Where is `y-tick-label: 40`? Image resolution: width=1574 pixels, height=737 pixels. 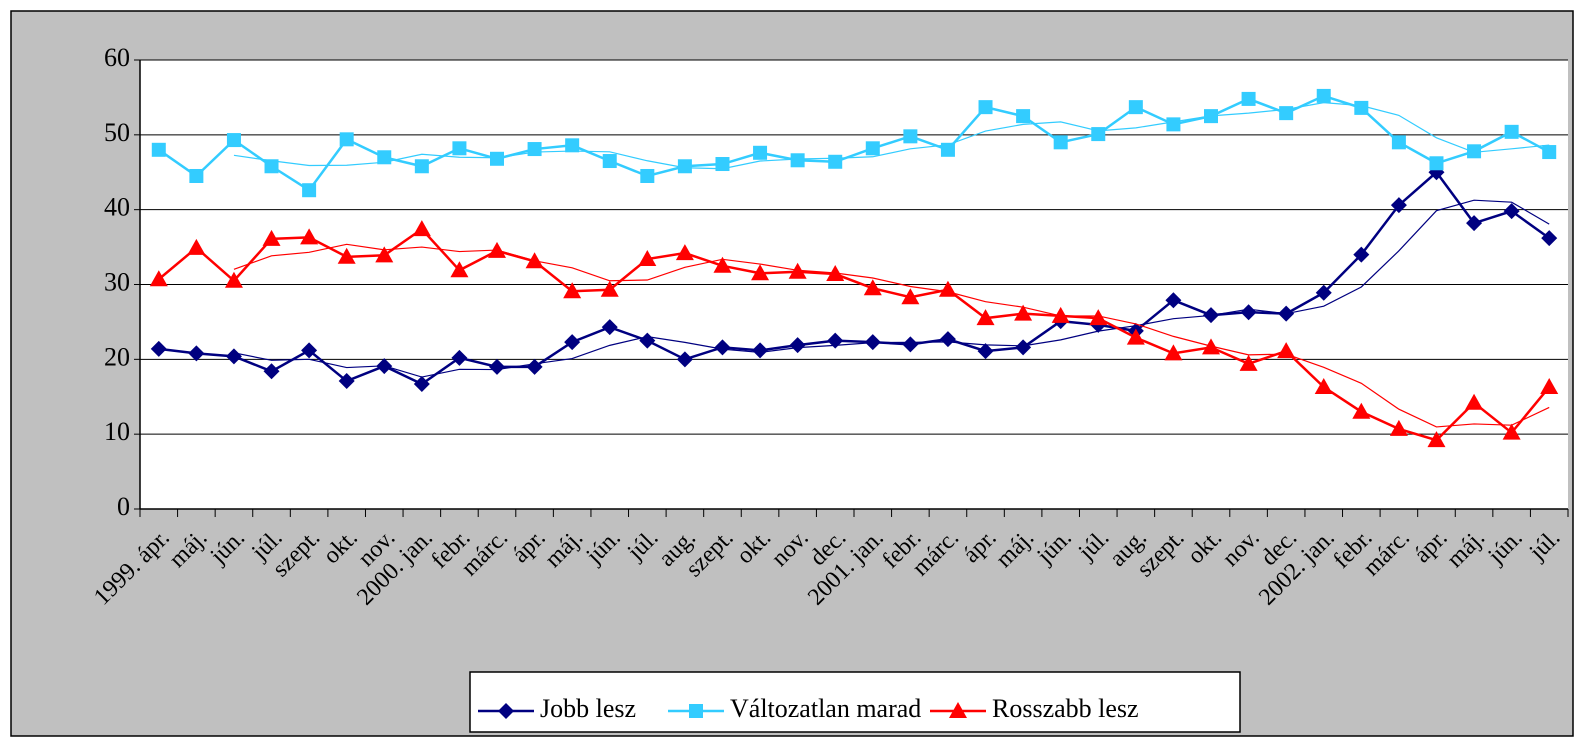 y-tick-label: 40 is located at coordinates (117, 207).